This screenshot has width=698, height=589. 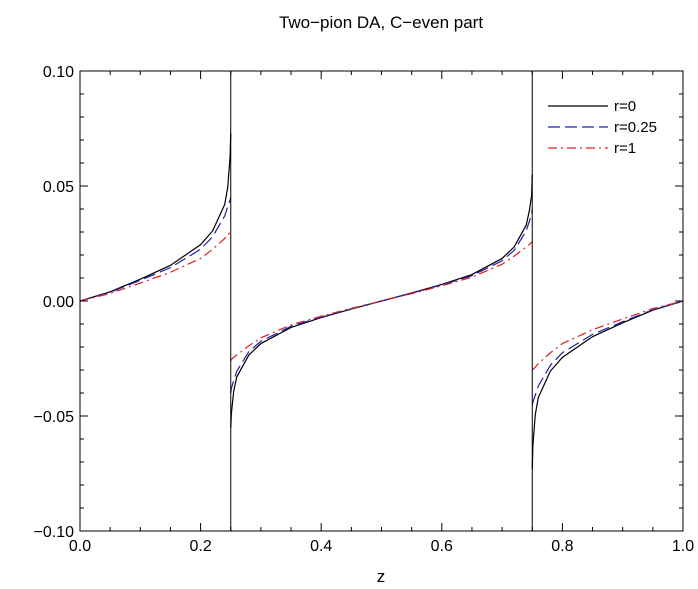 I want to click on y-tick-label: −0.05, so click(x=54, y=417).